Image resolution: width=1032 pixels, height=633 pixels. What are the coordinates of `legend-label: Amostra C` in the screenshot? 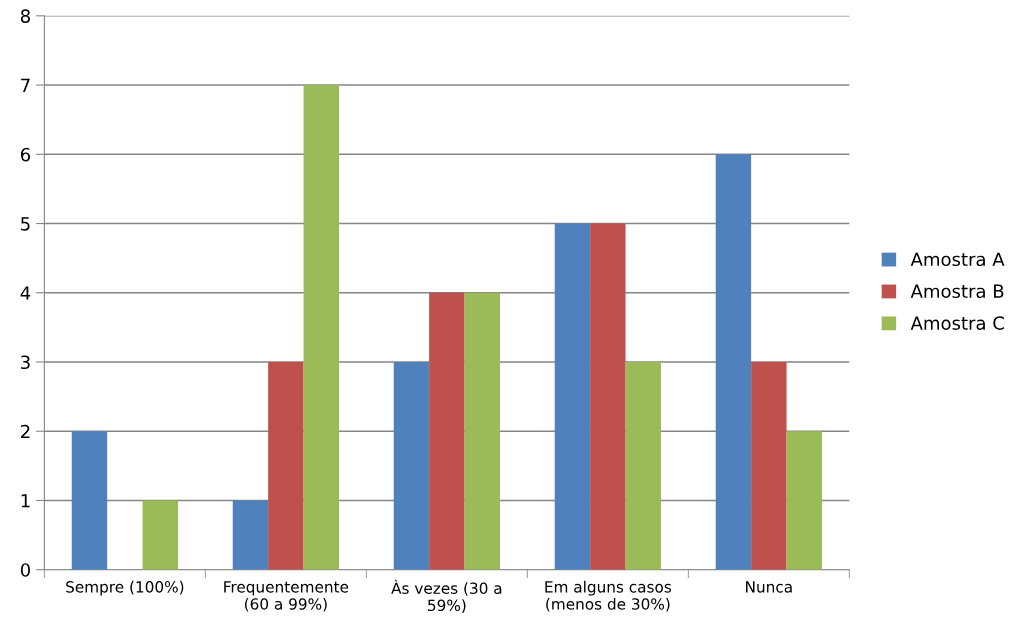 It's located at (957, 323).